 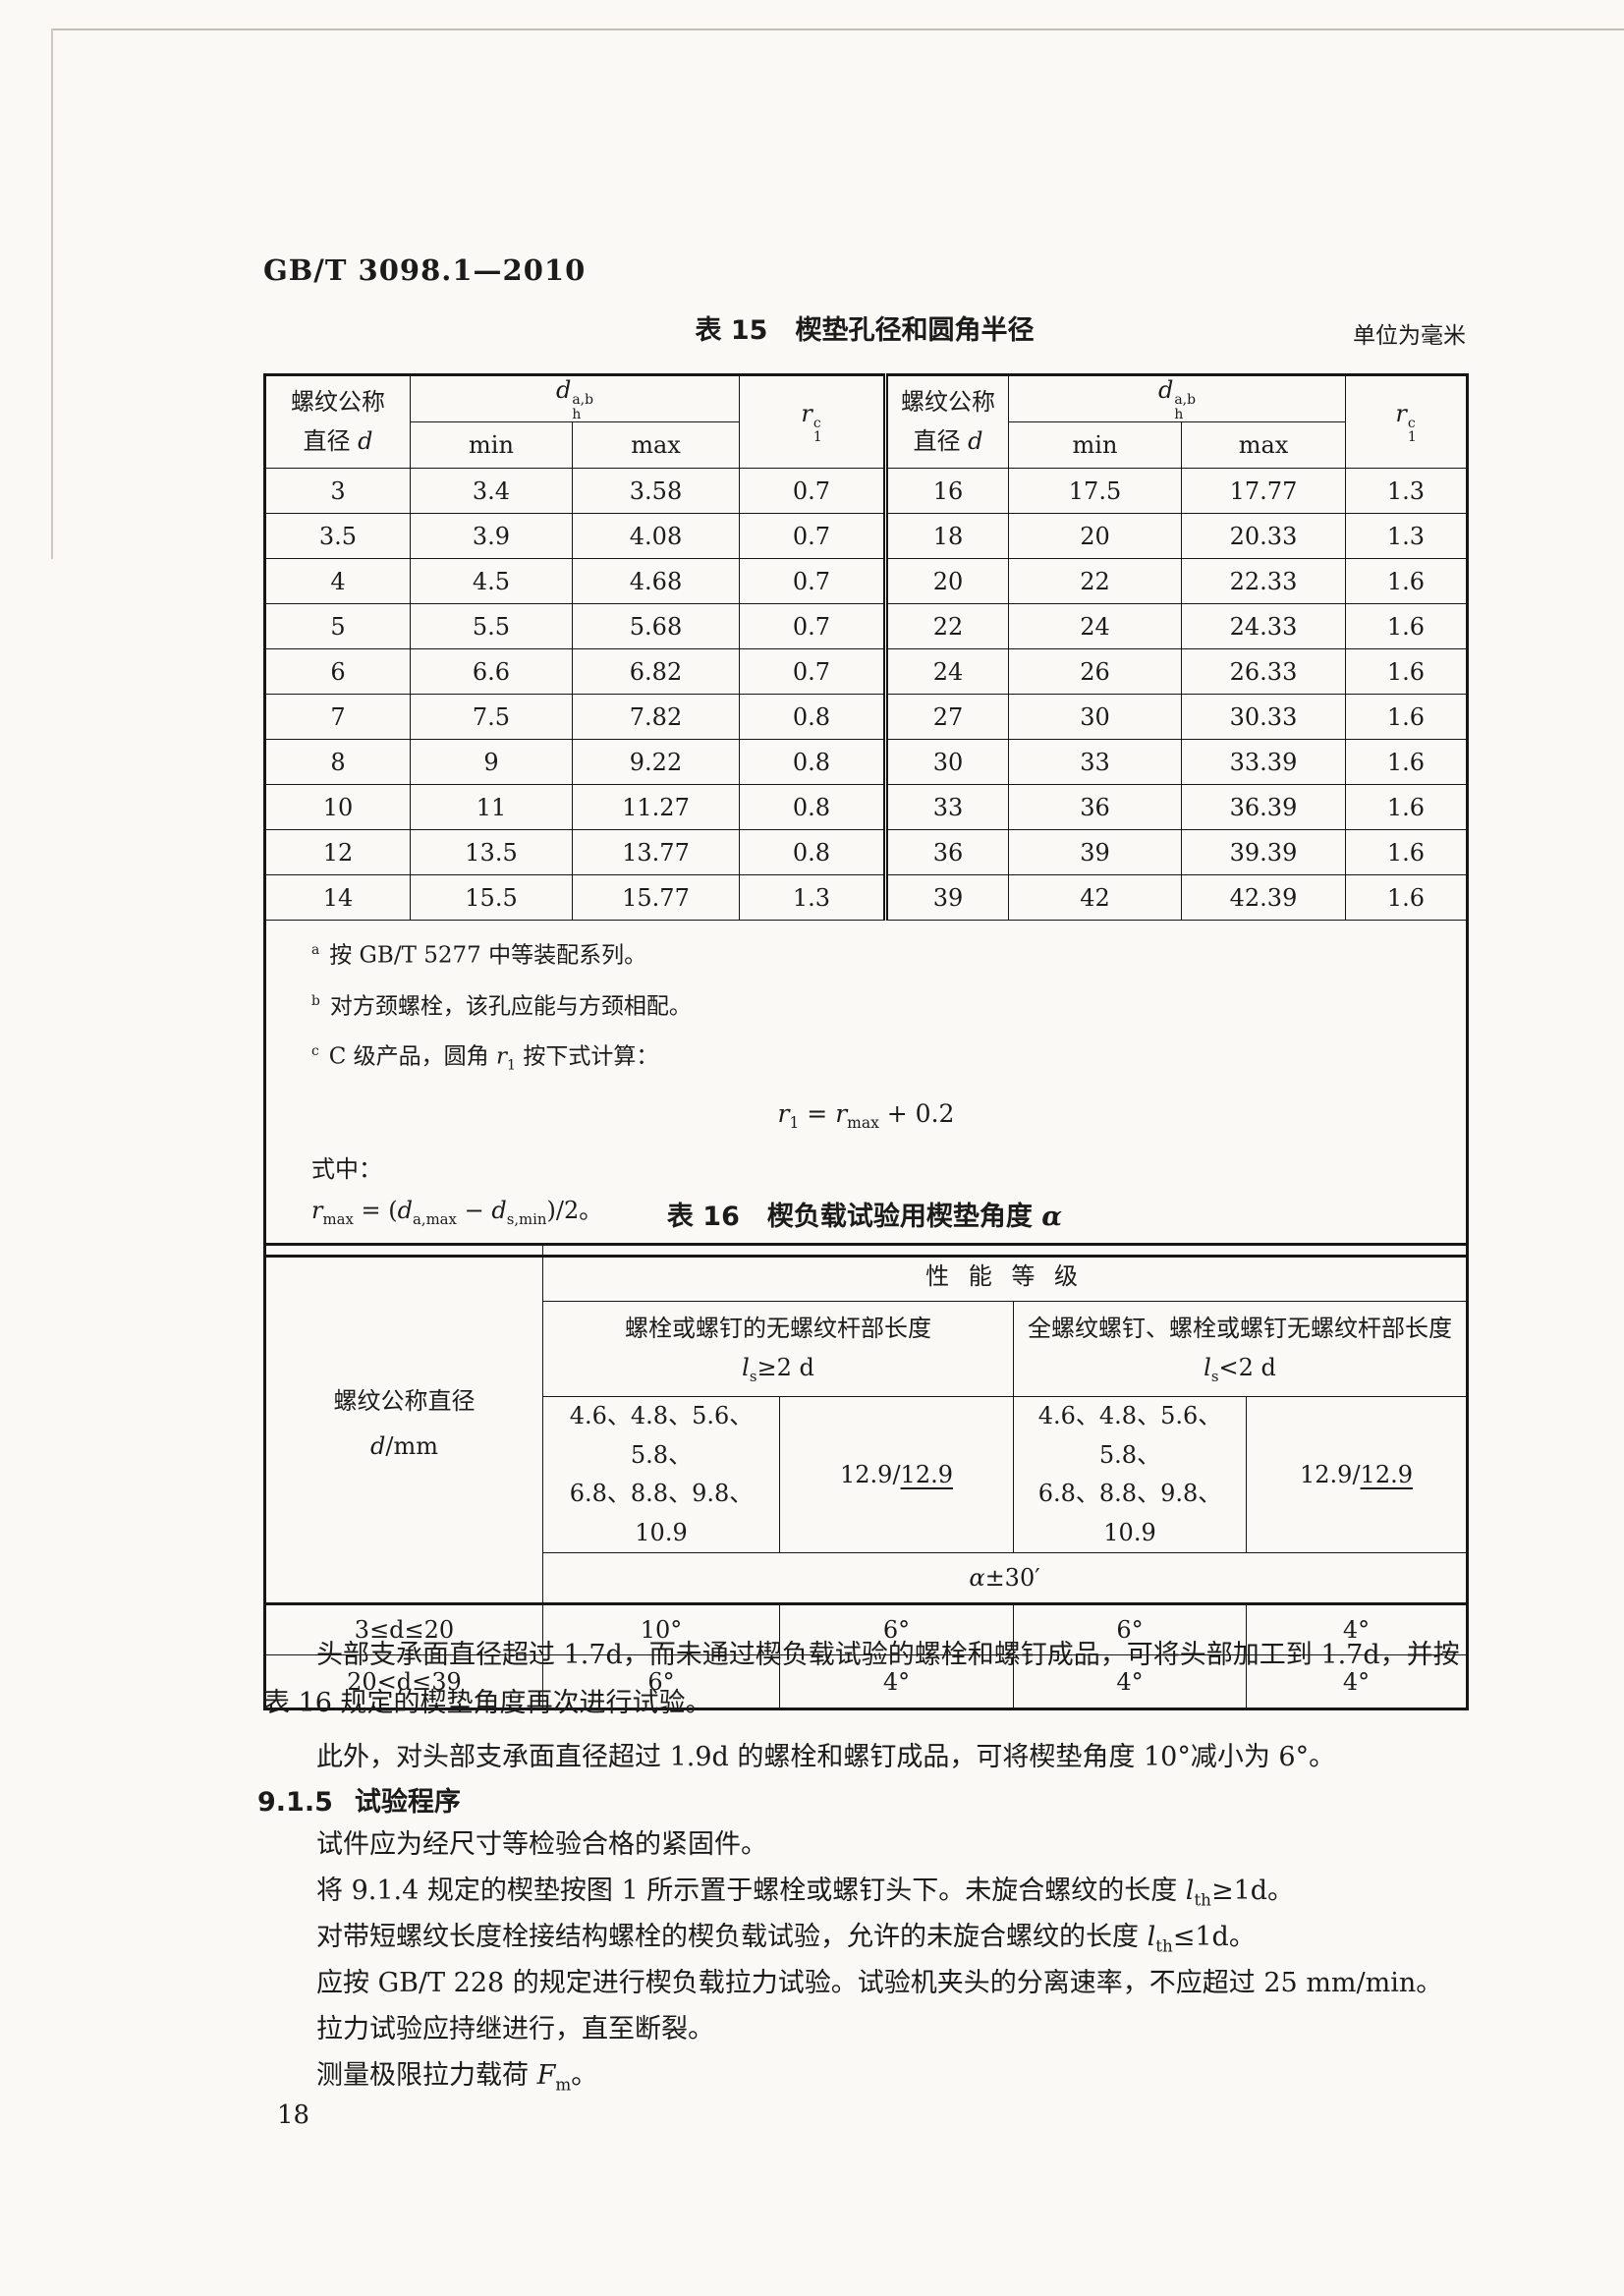 What do you see at coordinates (1095, 491) in the screenshot?
I see `cell: 17.5` at bounding box center [1095, 491].